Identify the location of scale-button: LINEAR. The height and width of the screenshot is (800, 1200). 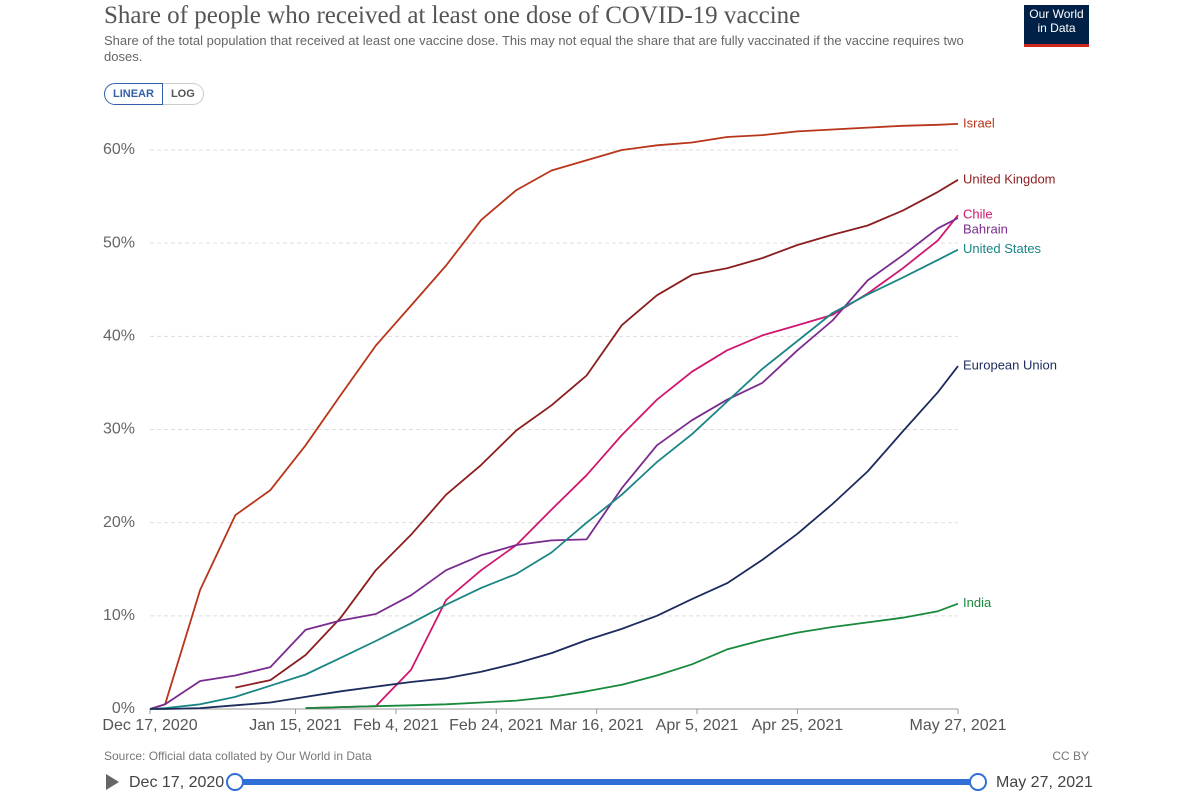
(133, 94).